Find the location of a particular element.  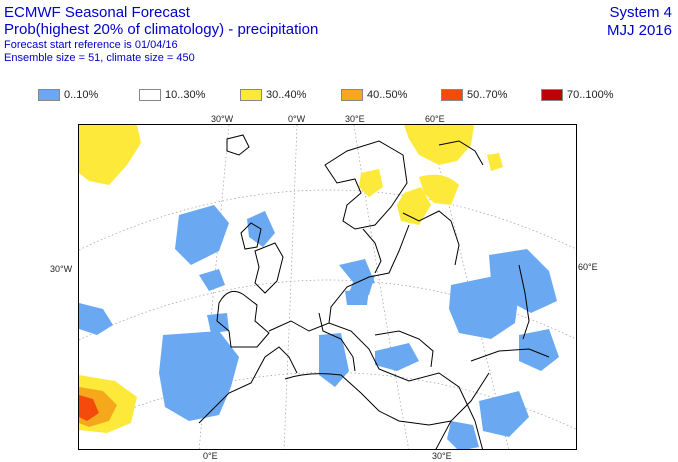

grid-label-left: 30°W is located at coordinates (61, 269).